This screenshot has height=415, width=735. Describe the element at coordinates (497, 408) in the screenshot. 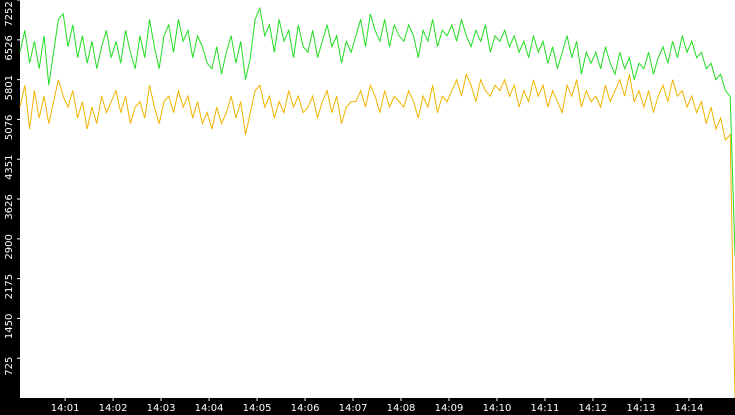

I see `x-tick-label: 14:10` at that location.